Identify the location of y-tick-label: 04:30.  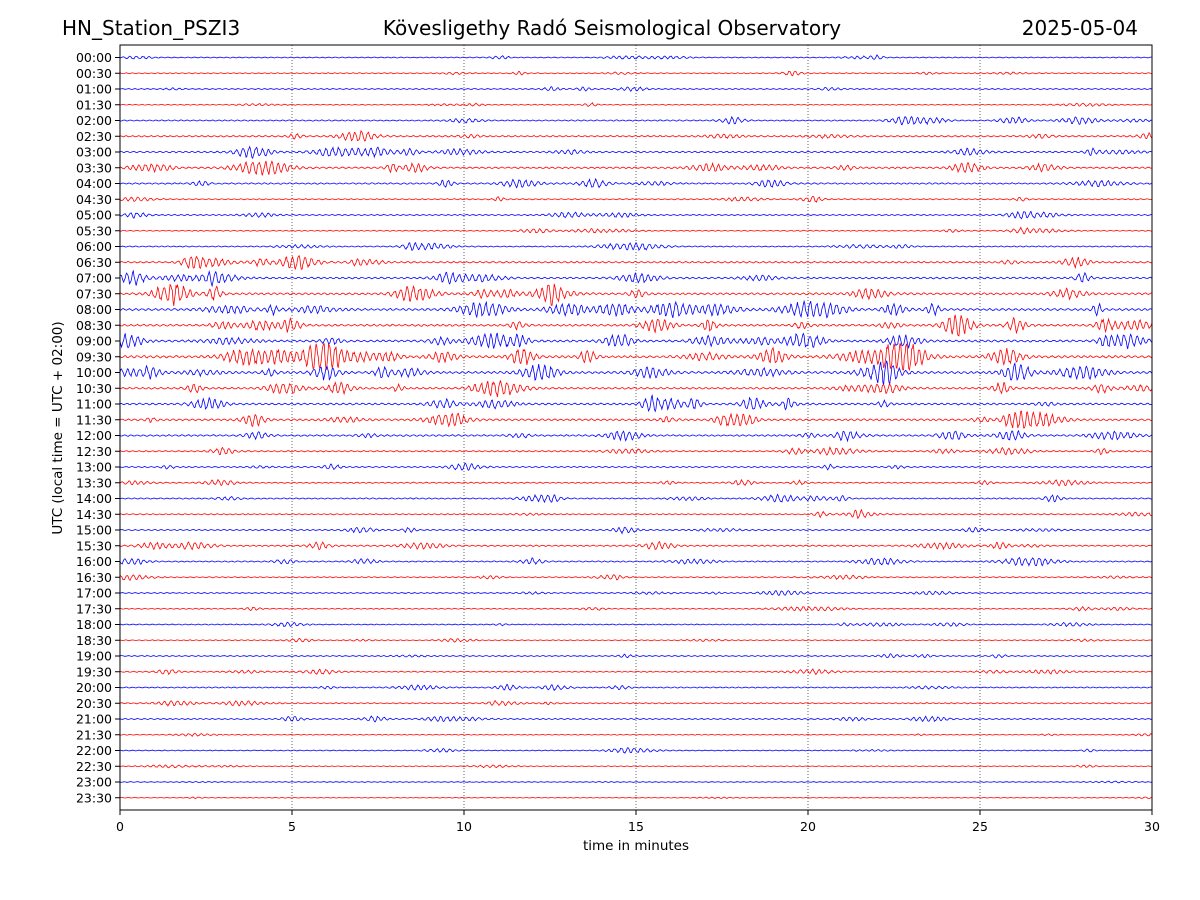
(94, 199).